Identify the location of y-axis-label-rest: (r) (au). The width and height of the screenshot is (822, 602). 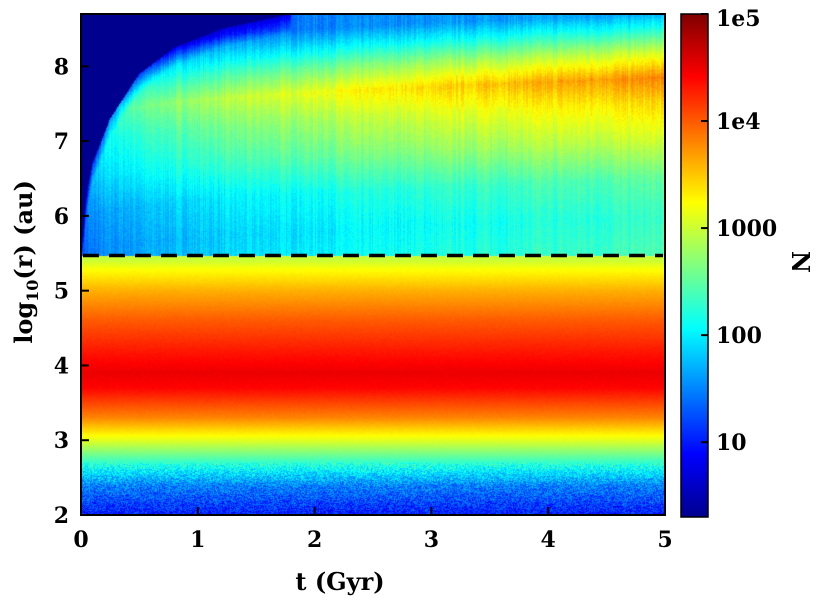
(23, 229).